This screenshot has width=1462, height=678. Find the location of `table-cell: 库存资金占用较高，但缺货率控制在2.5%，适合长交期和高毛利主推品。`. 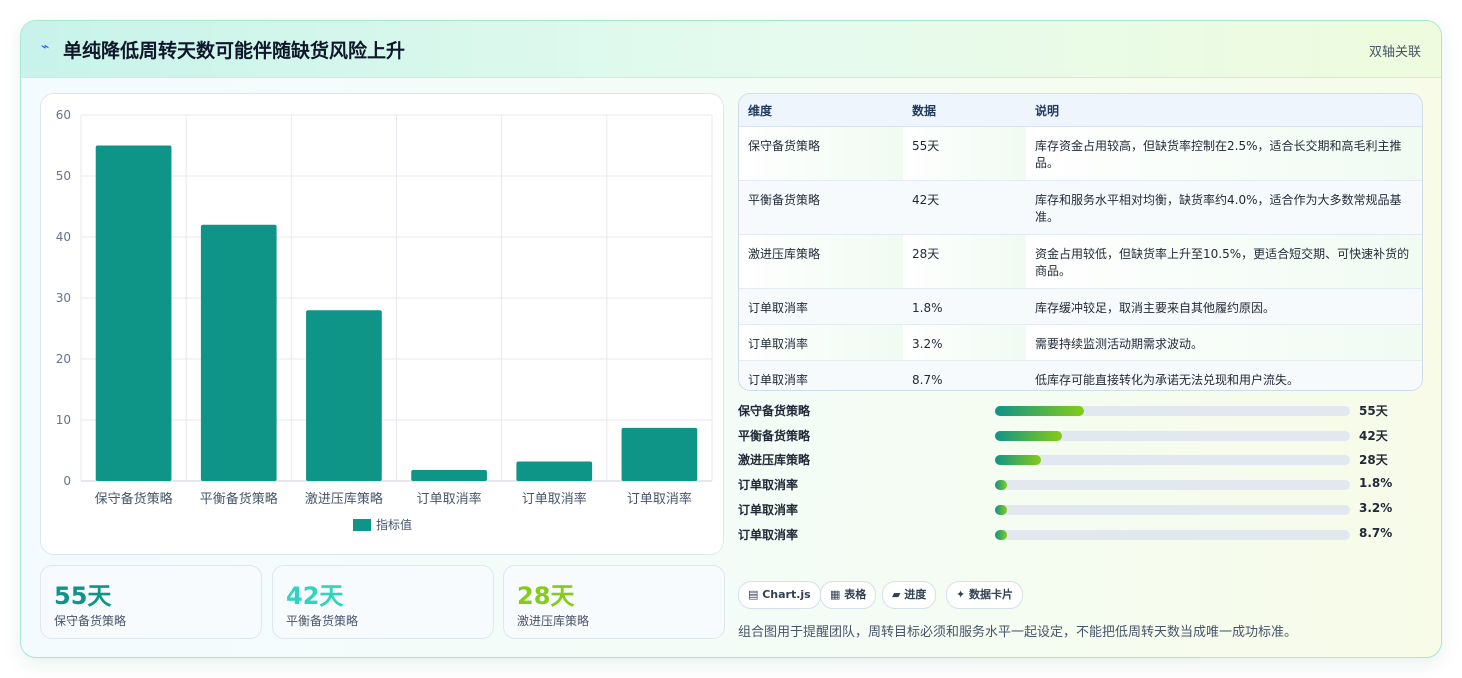

table-cell: 库存资金占用较高，但缺货率控制在2.5%，适合长交期和高毛利主推品。 is located at coordinates (1224, 153).